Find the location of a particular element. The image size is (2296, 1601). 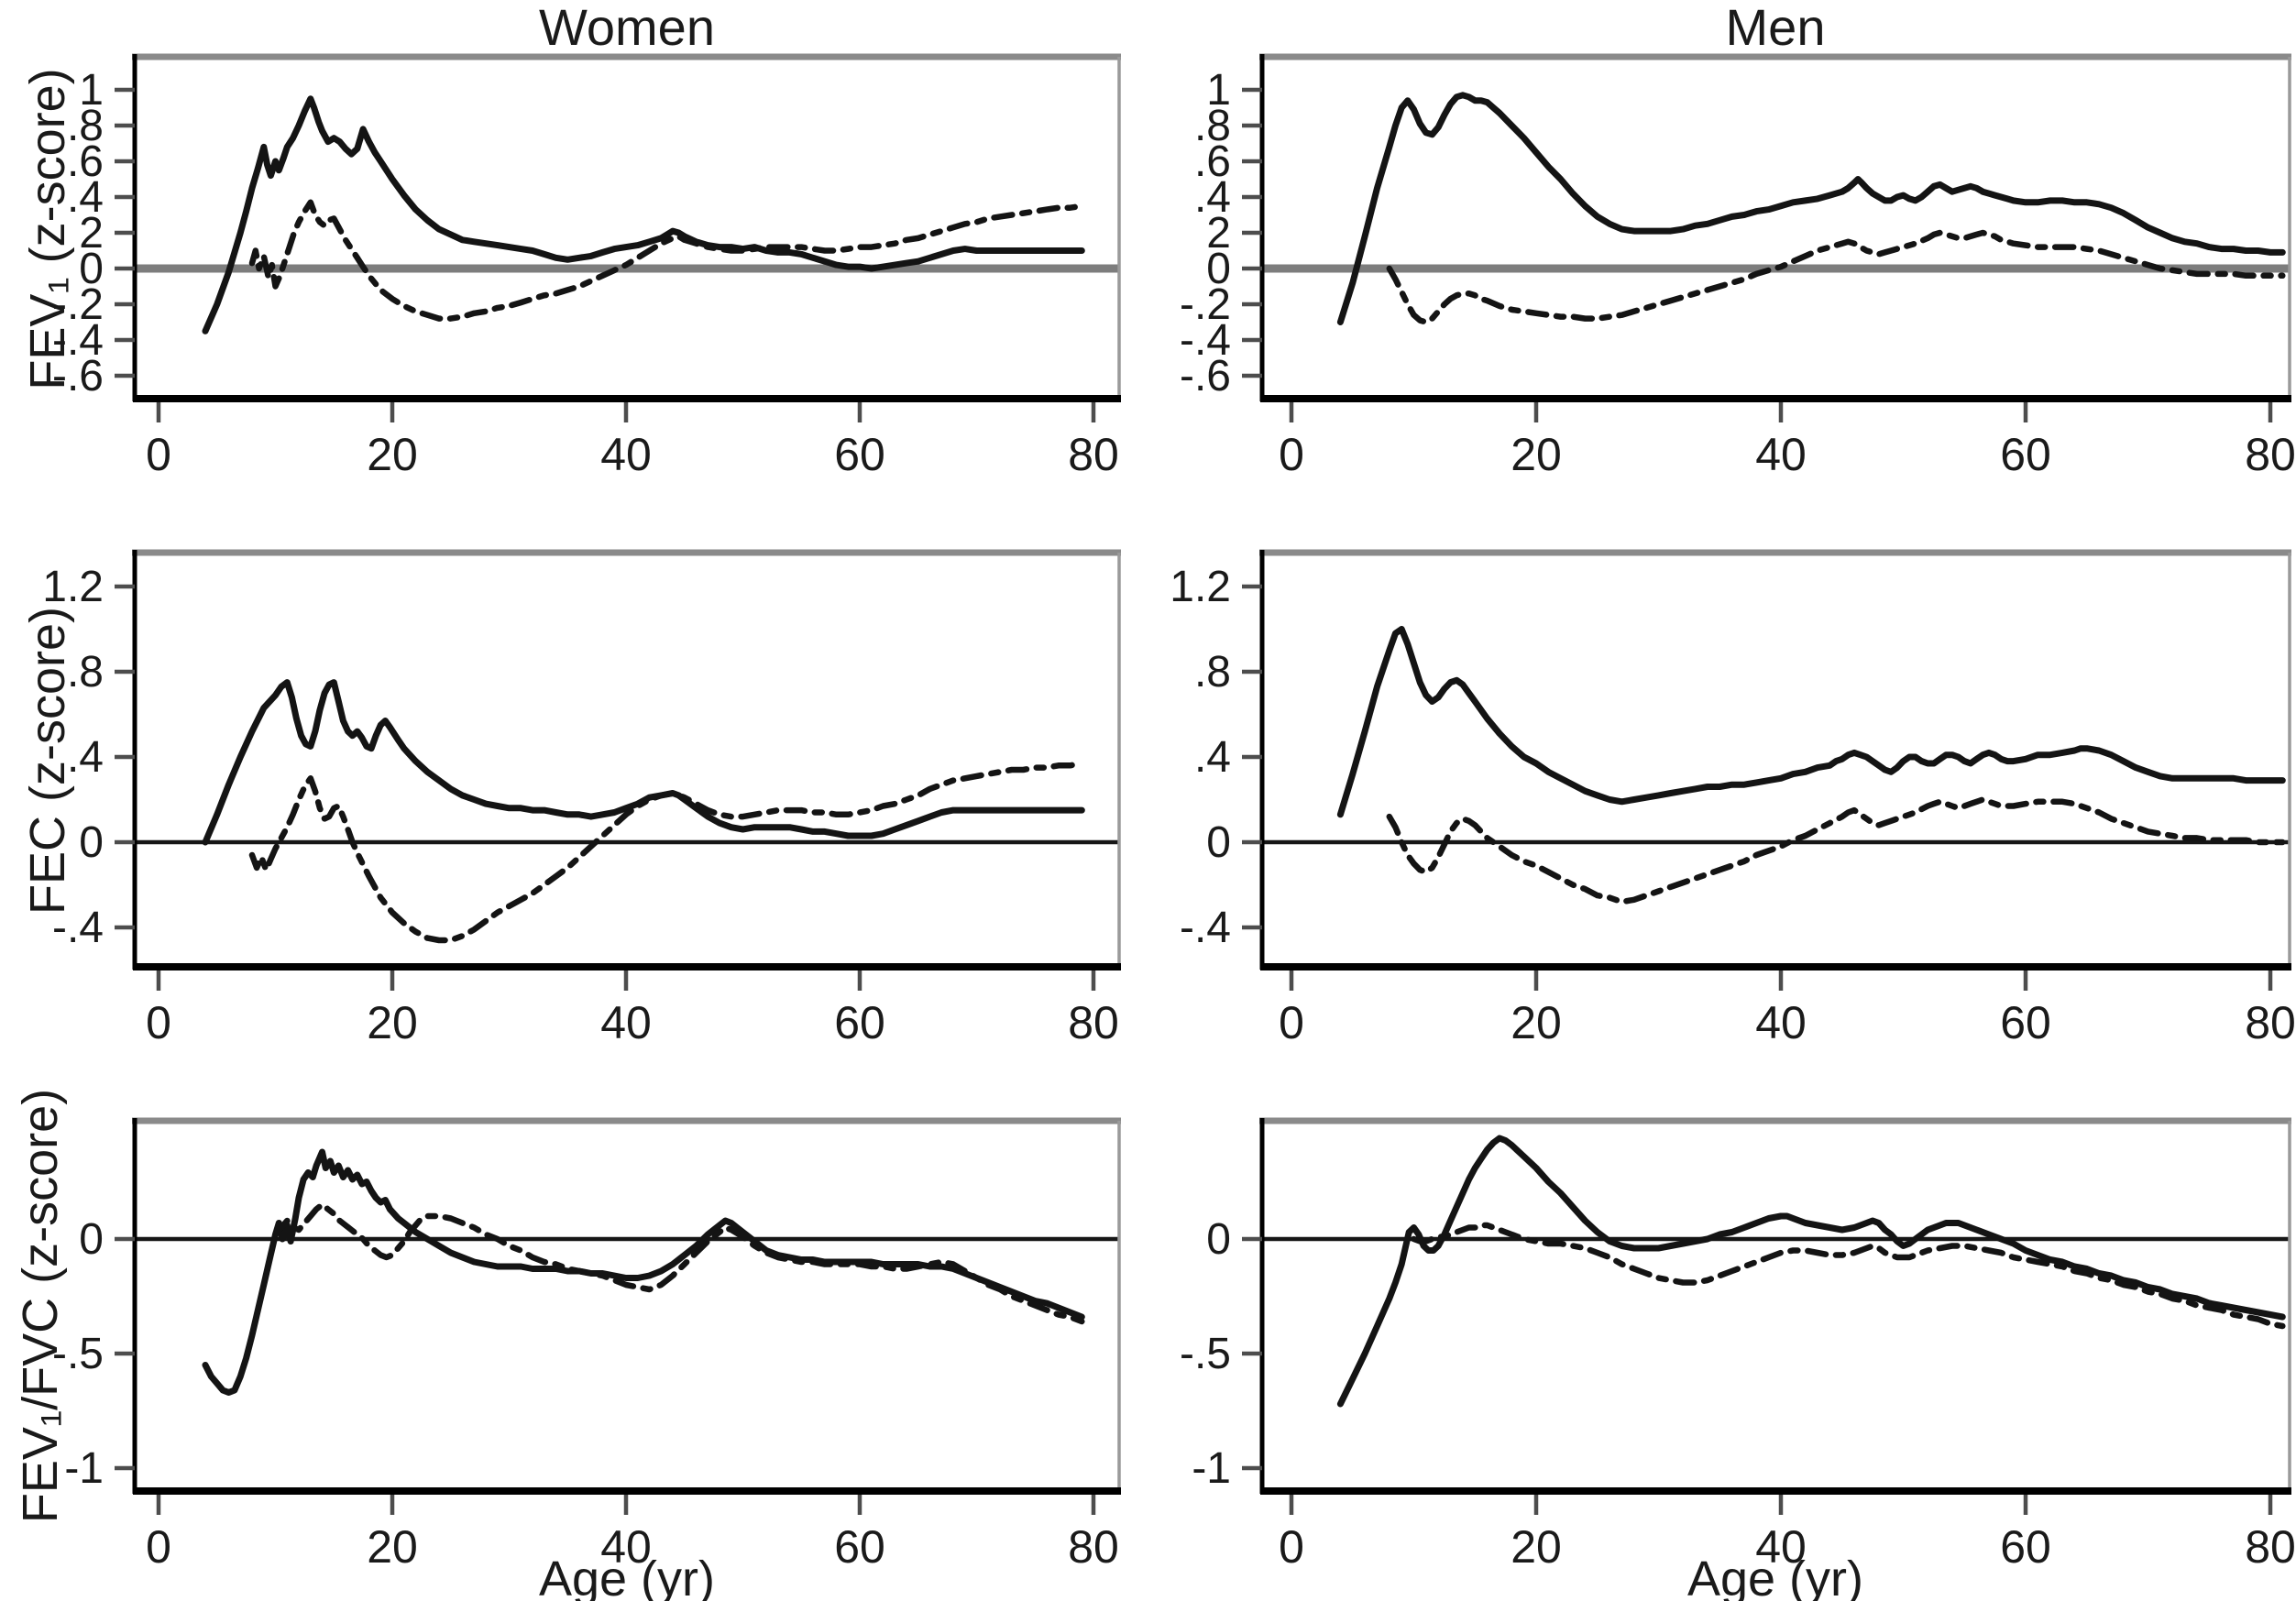

men-fev1-fvc-x-tick-label: 60 is located at coordinates (2025, 1547).